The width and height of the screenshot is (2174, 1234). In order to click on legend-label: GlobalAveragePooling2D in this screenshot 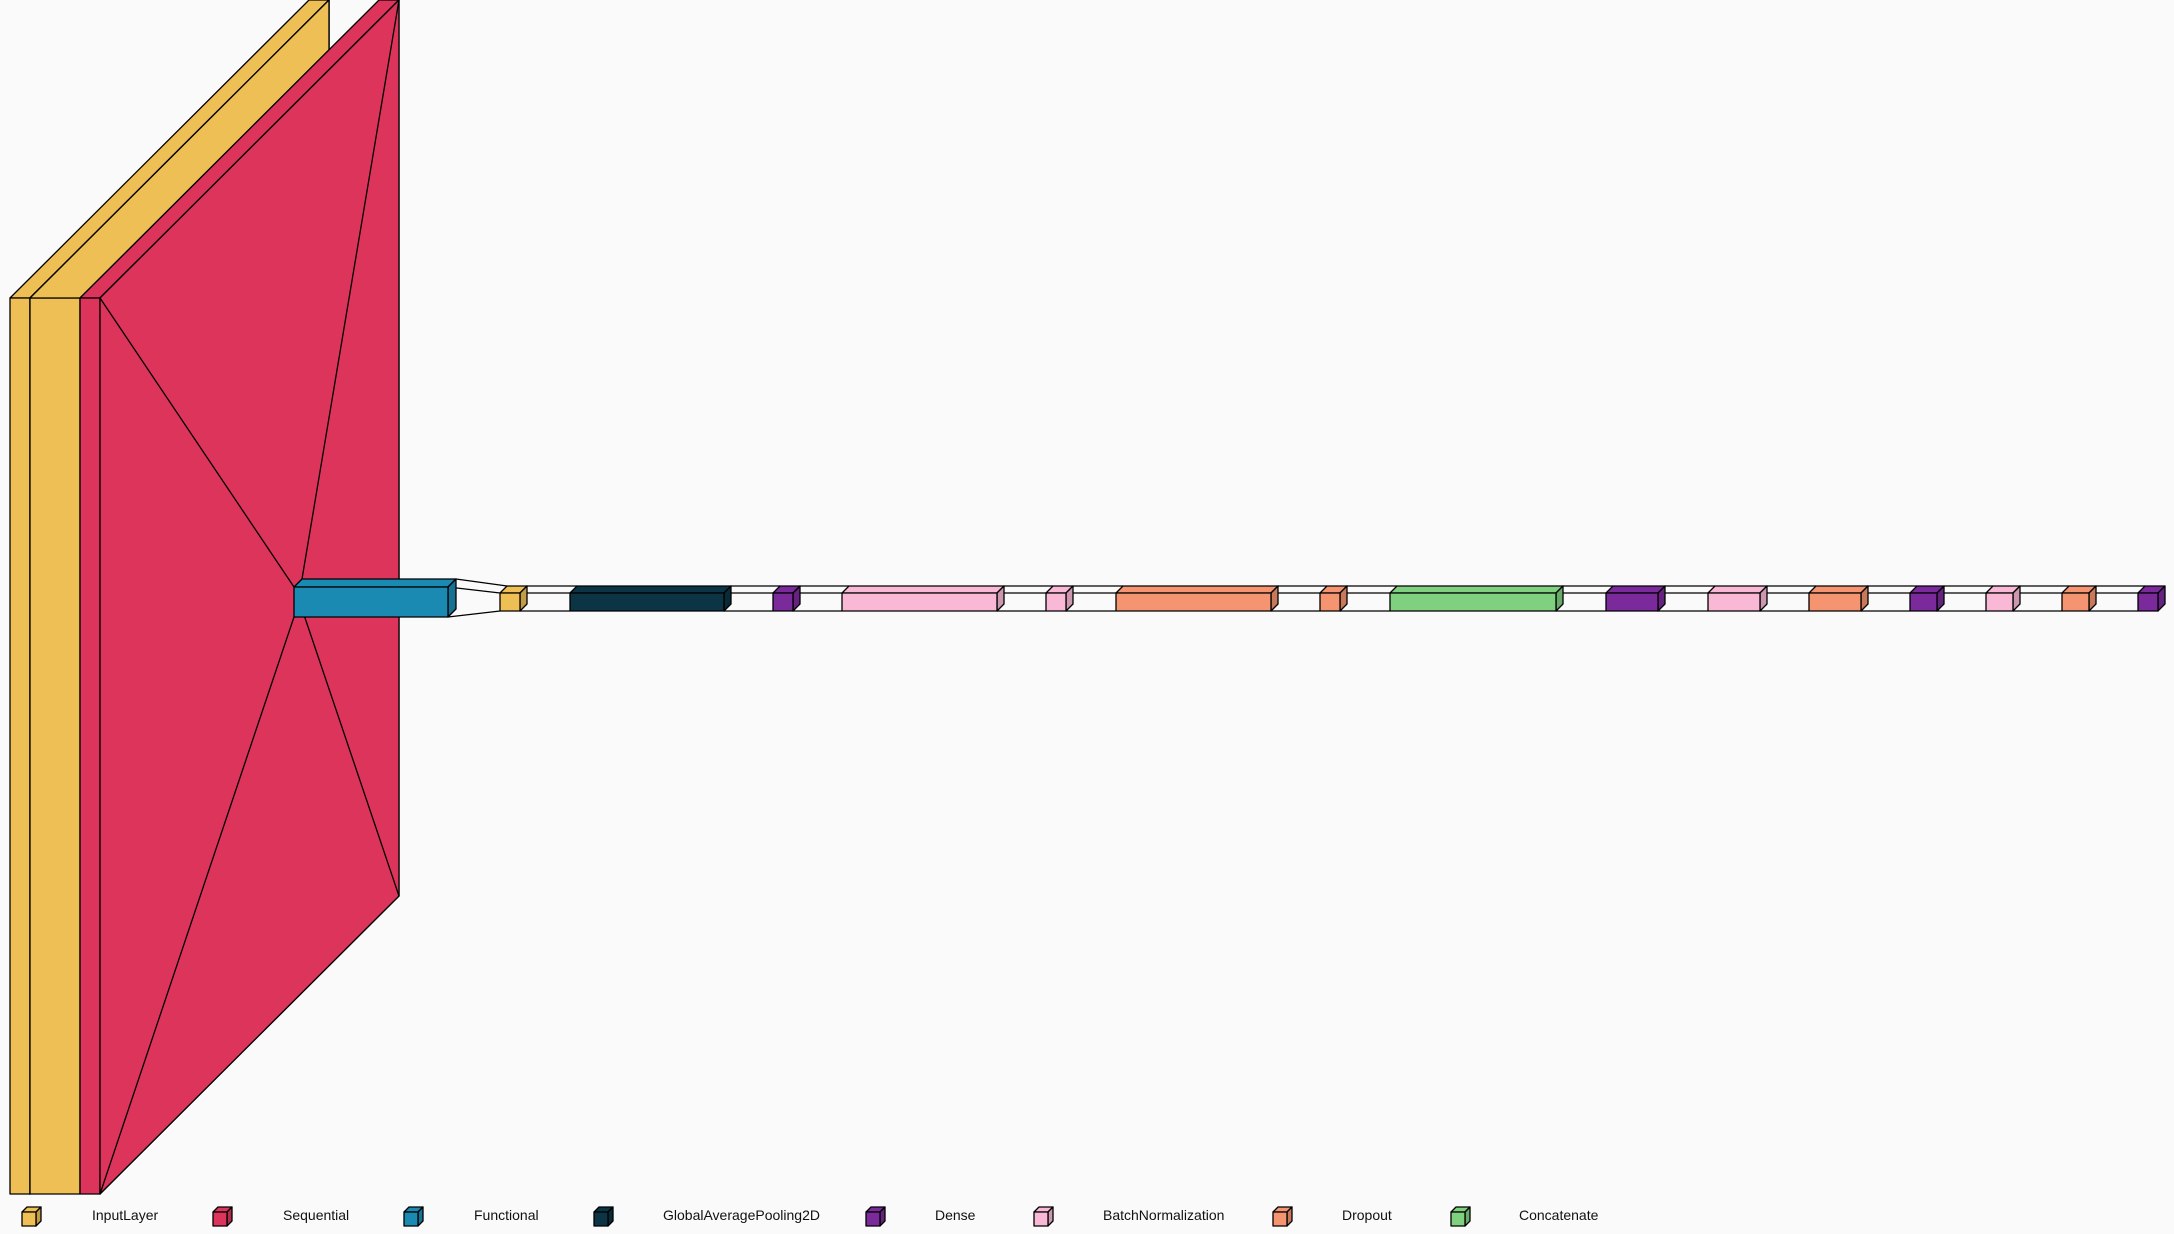, I will do `click(741, 1215)`.